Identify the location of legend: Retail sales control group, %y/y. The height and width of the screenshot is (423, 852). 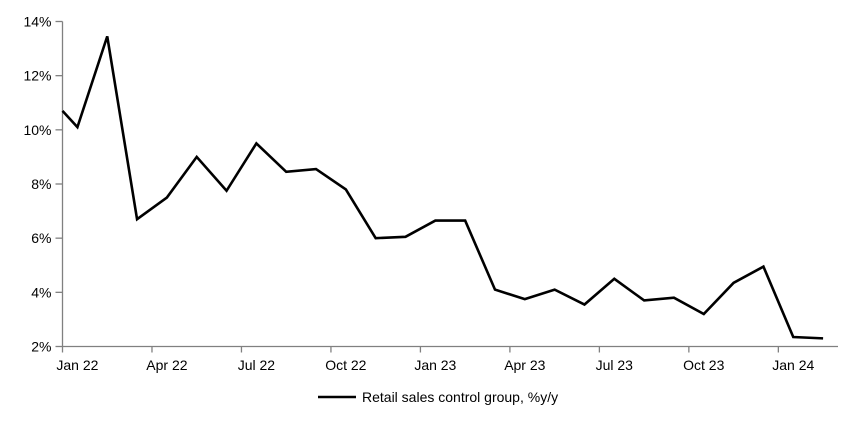
(438, 397).